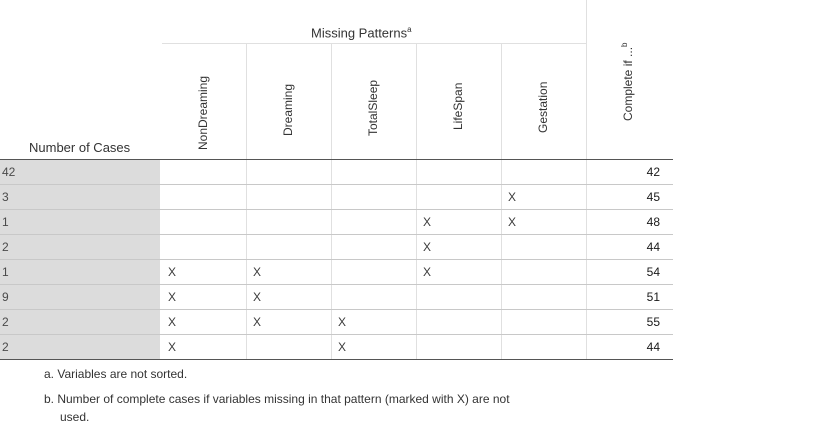 The image size is (819, 437). Describe the element at coordinates (80, 172) in the screenshot. I see `row-cases: 42` at that location.